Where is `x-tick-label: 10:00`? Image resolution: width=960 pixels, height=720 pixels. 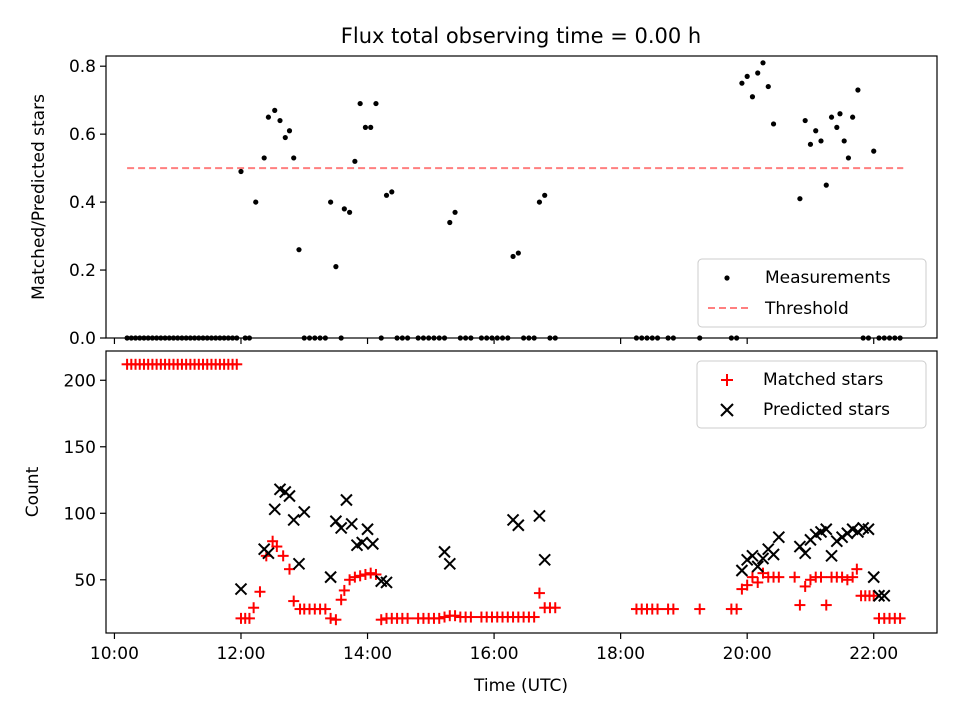 x-tick-label: 10:00 is located at coordinates (114, 654).